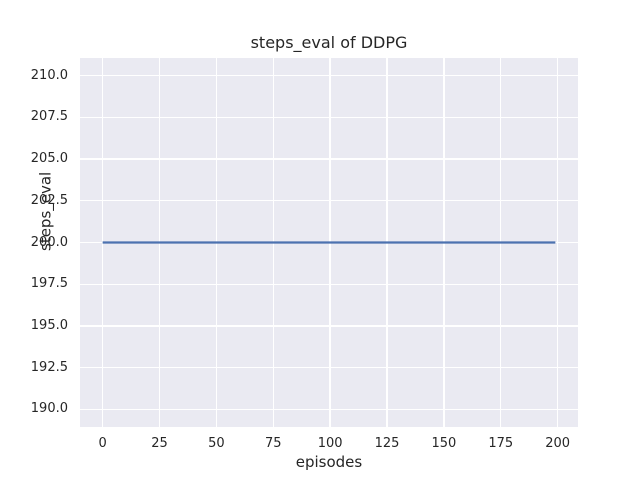 The image size is (640, 480). What do you see at coordinates (329, 462) in the screenshot?
I see `x-axis-label: episodes` at bounding box center [329, 462].